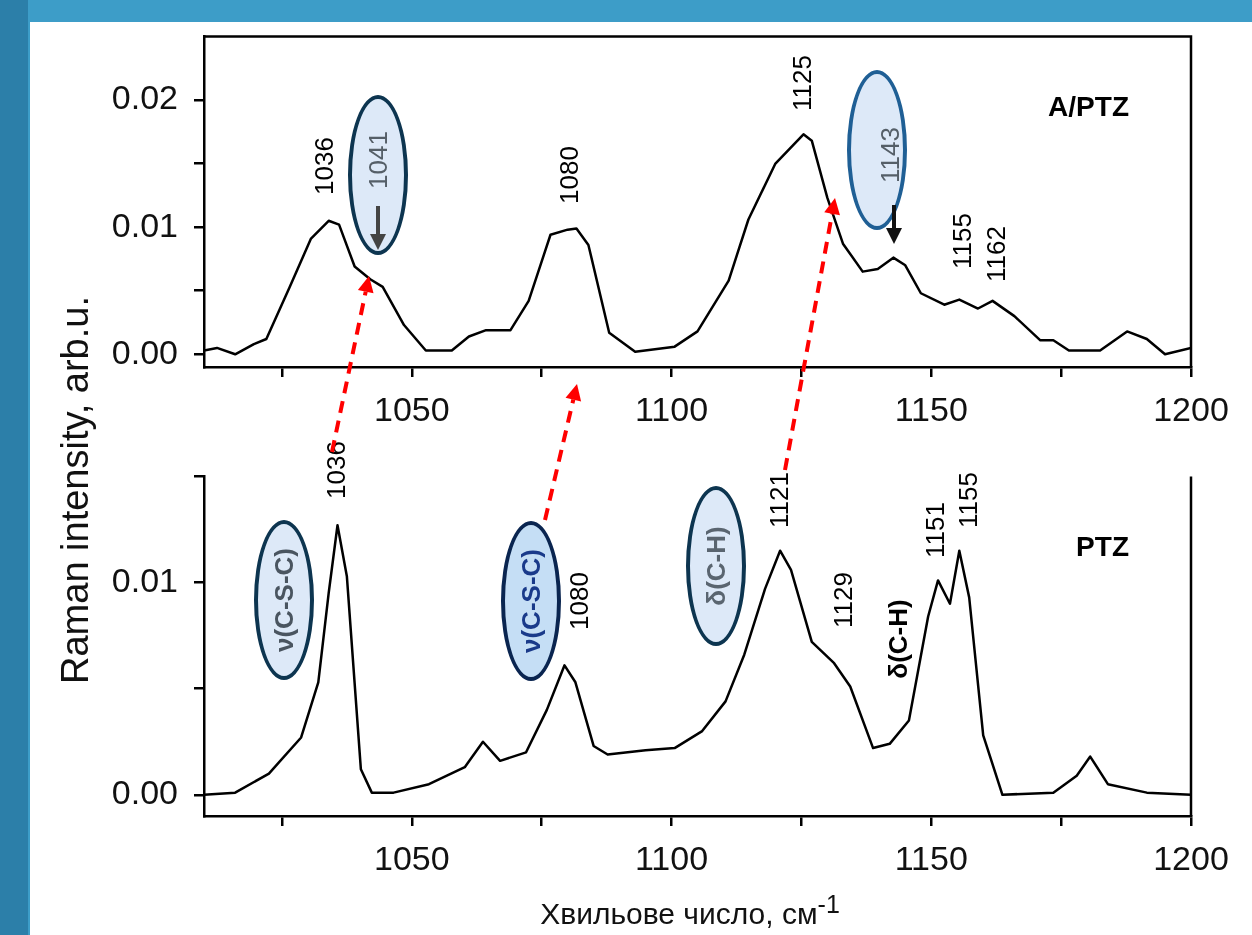 Image resolution: width=1252 pixels, height=935 pixels. What do you see at coordinates (1102, 547) in the screenshot?
I see `text: PTZ` at bounding box center [1102, 547].